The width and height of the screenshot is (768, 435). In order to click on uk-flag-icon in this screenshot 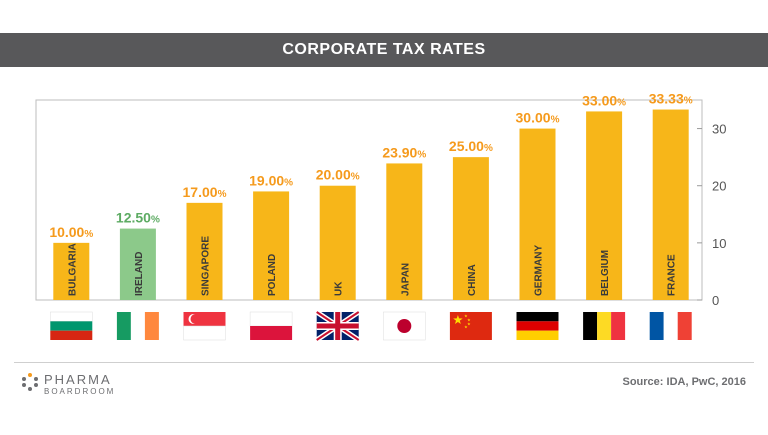, I will do `click(338, 326)`.